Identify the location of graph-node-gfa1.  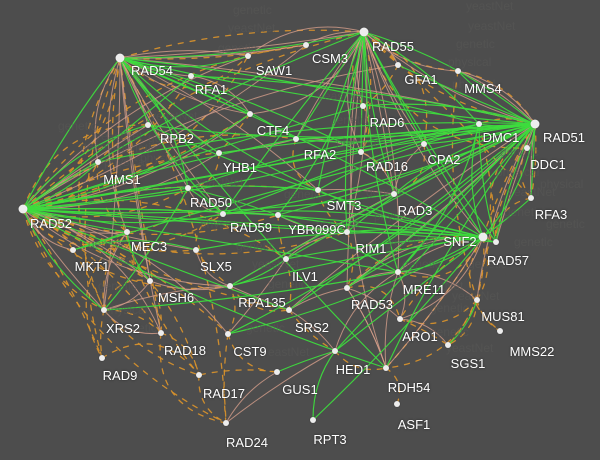
(398, 65).